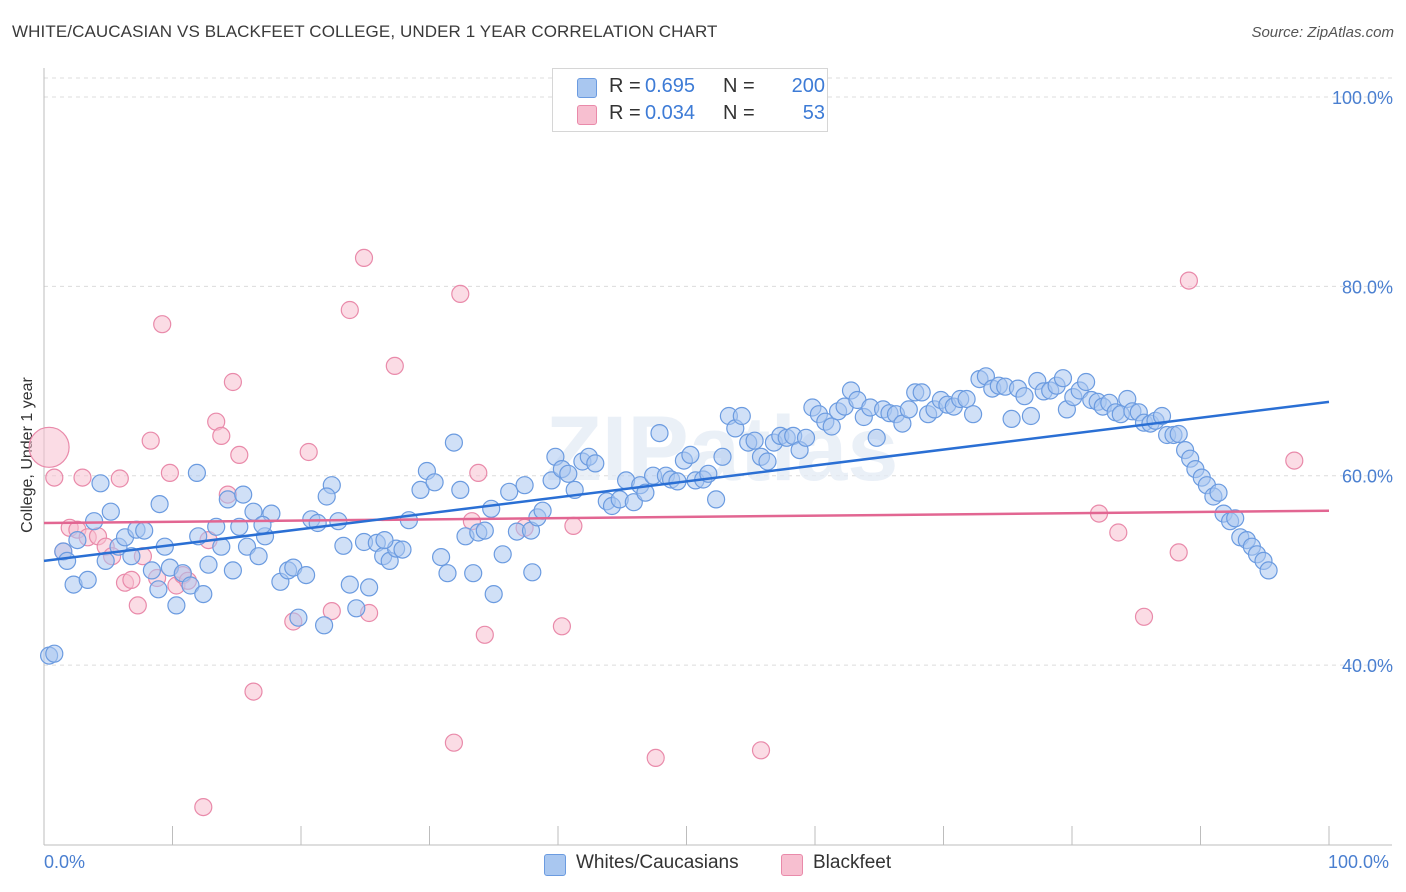 The width and height of the screenshot is (1406, 892). I want to click on legend-r-label: R =, so click(625, 86).